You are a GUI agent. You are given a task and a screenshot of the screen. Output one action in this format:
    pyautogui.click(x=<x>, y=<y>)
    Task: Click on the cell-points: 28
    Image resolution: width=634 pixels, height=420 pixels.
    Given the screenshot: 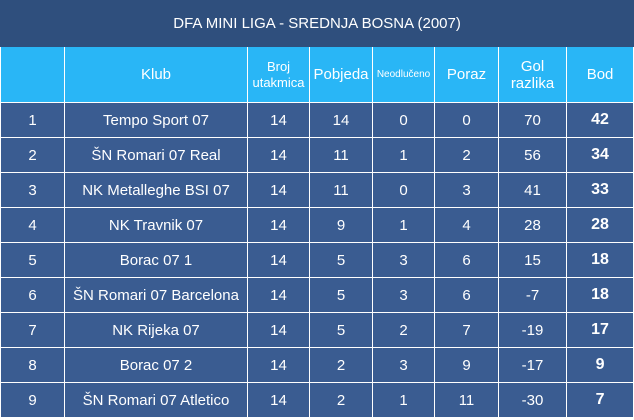 What is the action you would take?
    pyautogui.click(x=599, y=225)
    